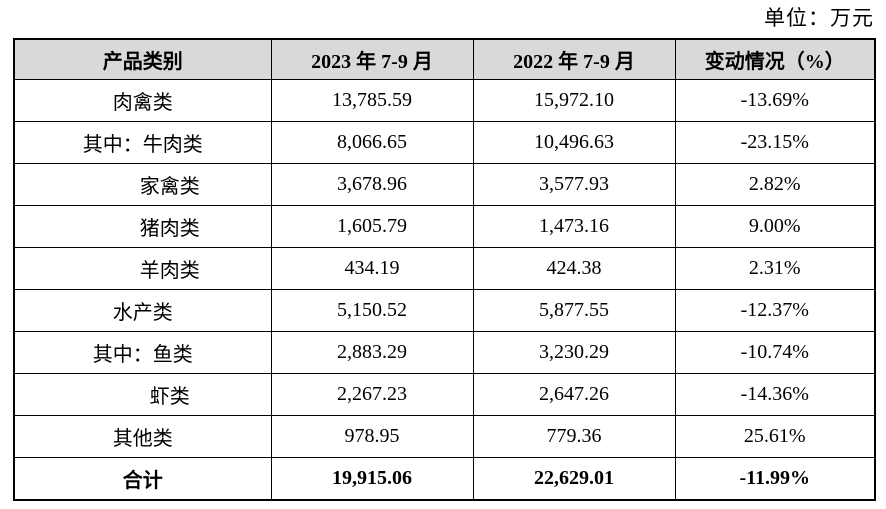  I want to click on change-cell: -23.15%, so click(775, 142).